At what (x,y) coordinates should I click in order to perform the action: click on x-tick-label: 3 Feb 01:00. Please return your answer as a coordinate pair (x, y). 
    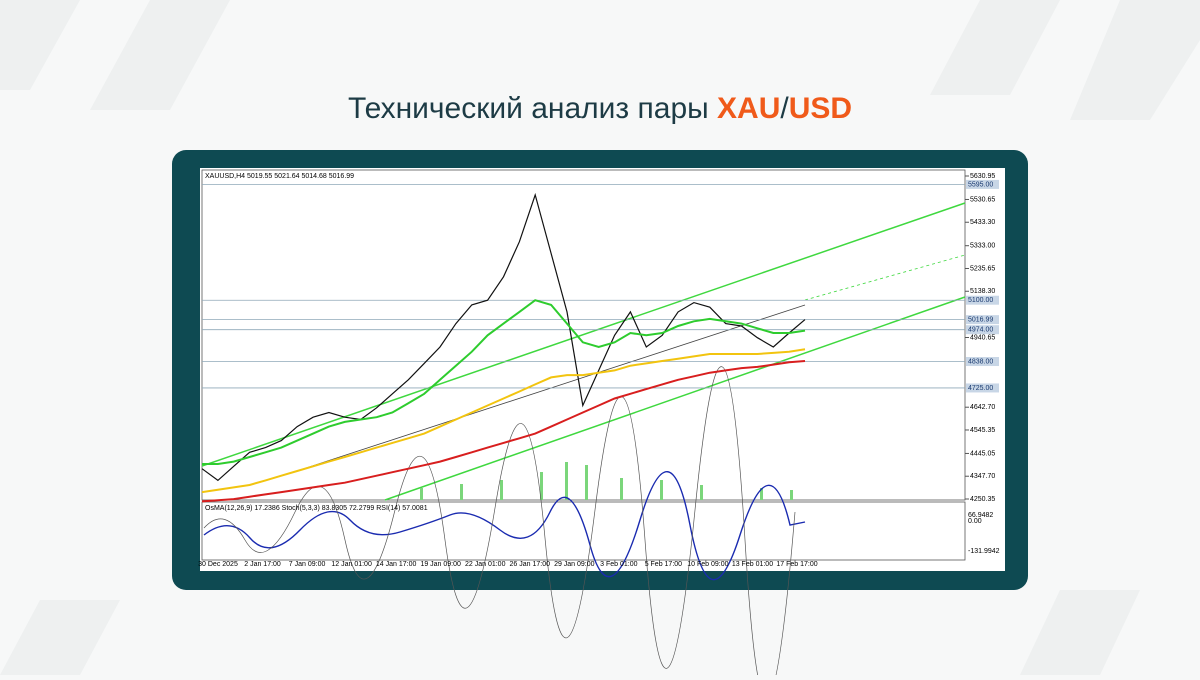
    Looking at the image, I should click on (618, 564).